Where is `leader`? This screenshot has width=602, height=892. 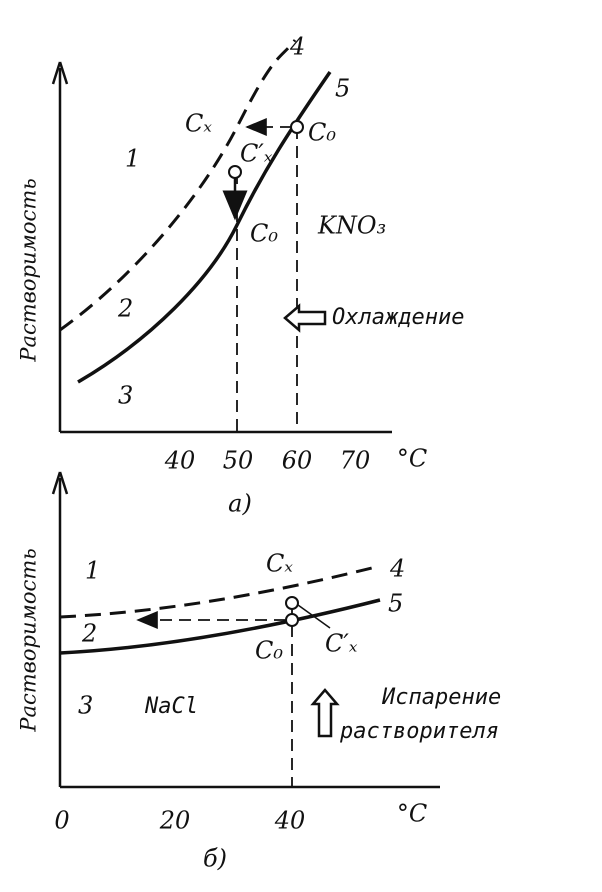
leader is located at coordinates (314, 616).